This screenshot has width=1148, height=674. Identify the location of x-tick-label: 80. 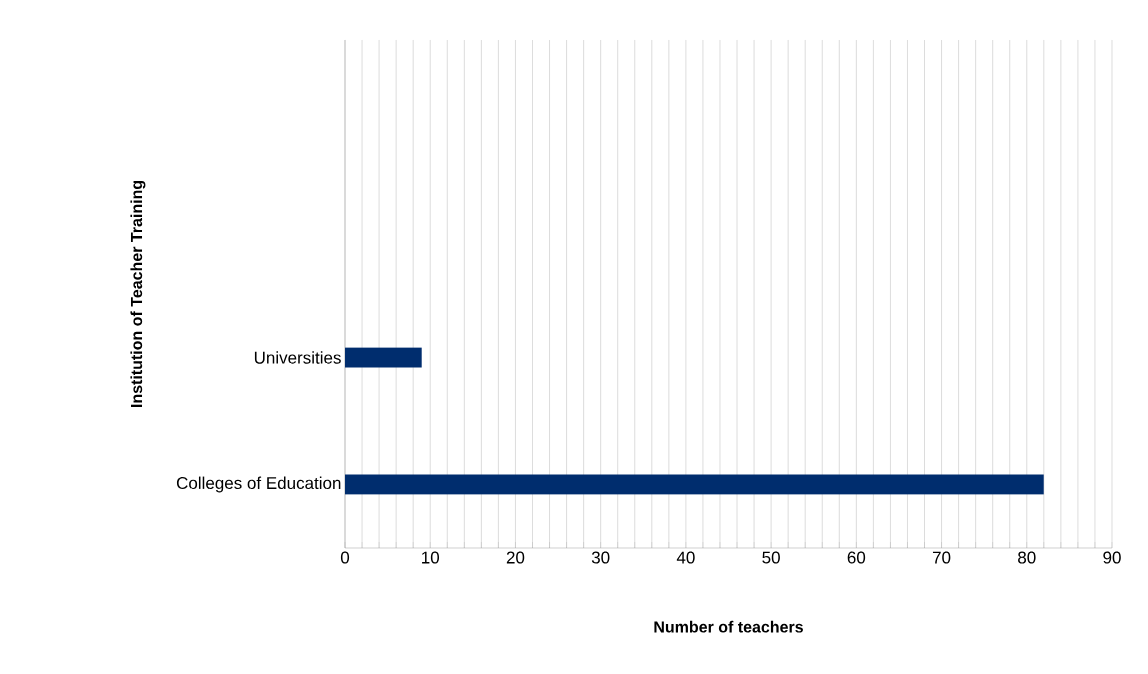
(1027, 557).